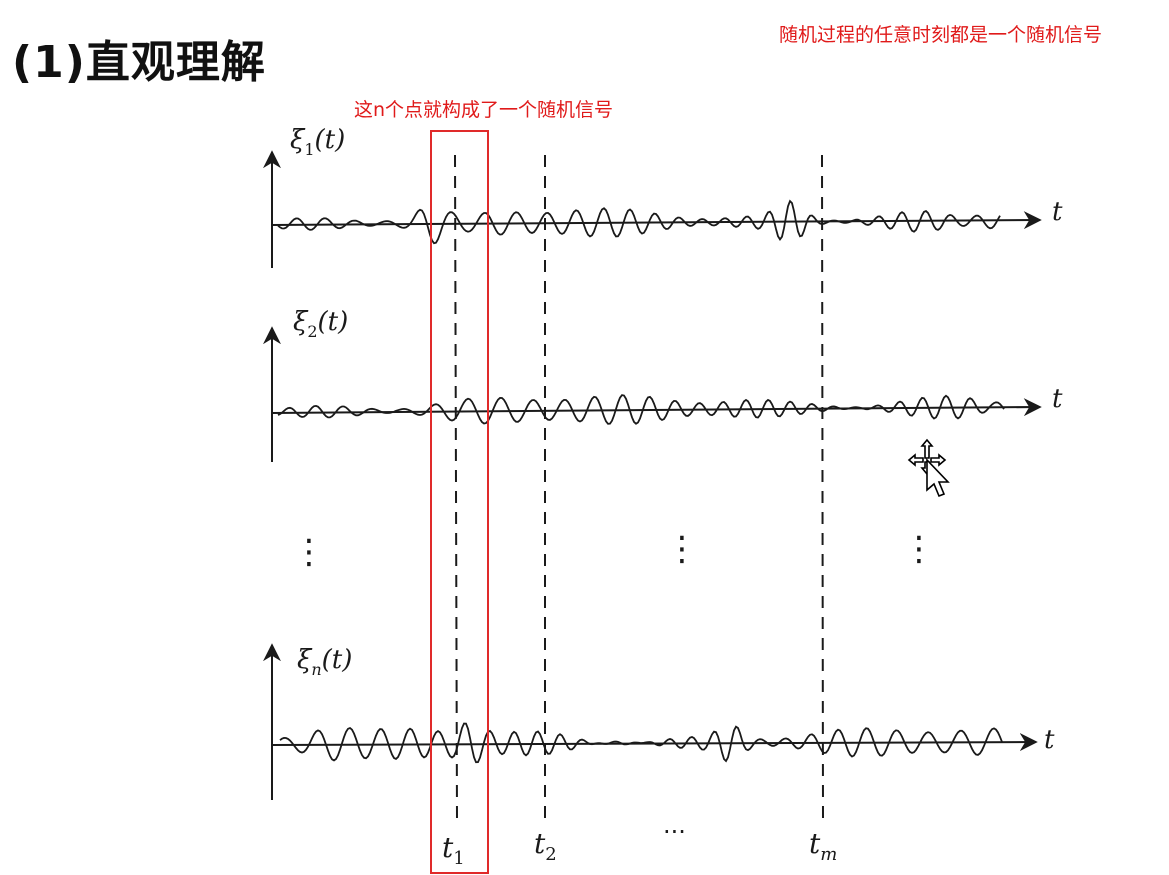 Image resolution: width=1169 pixels, height=875 pixels. Describe the element at coordinates (919, 549) in the screenshot. I see `vertical-ellipsis-right: ⋮` at that location.